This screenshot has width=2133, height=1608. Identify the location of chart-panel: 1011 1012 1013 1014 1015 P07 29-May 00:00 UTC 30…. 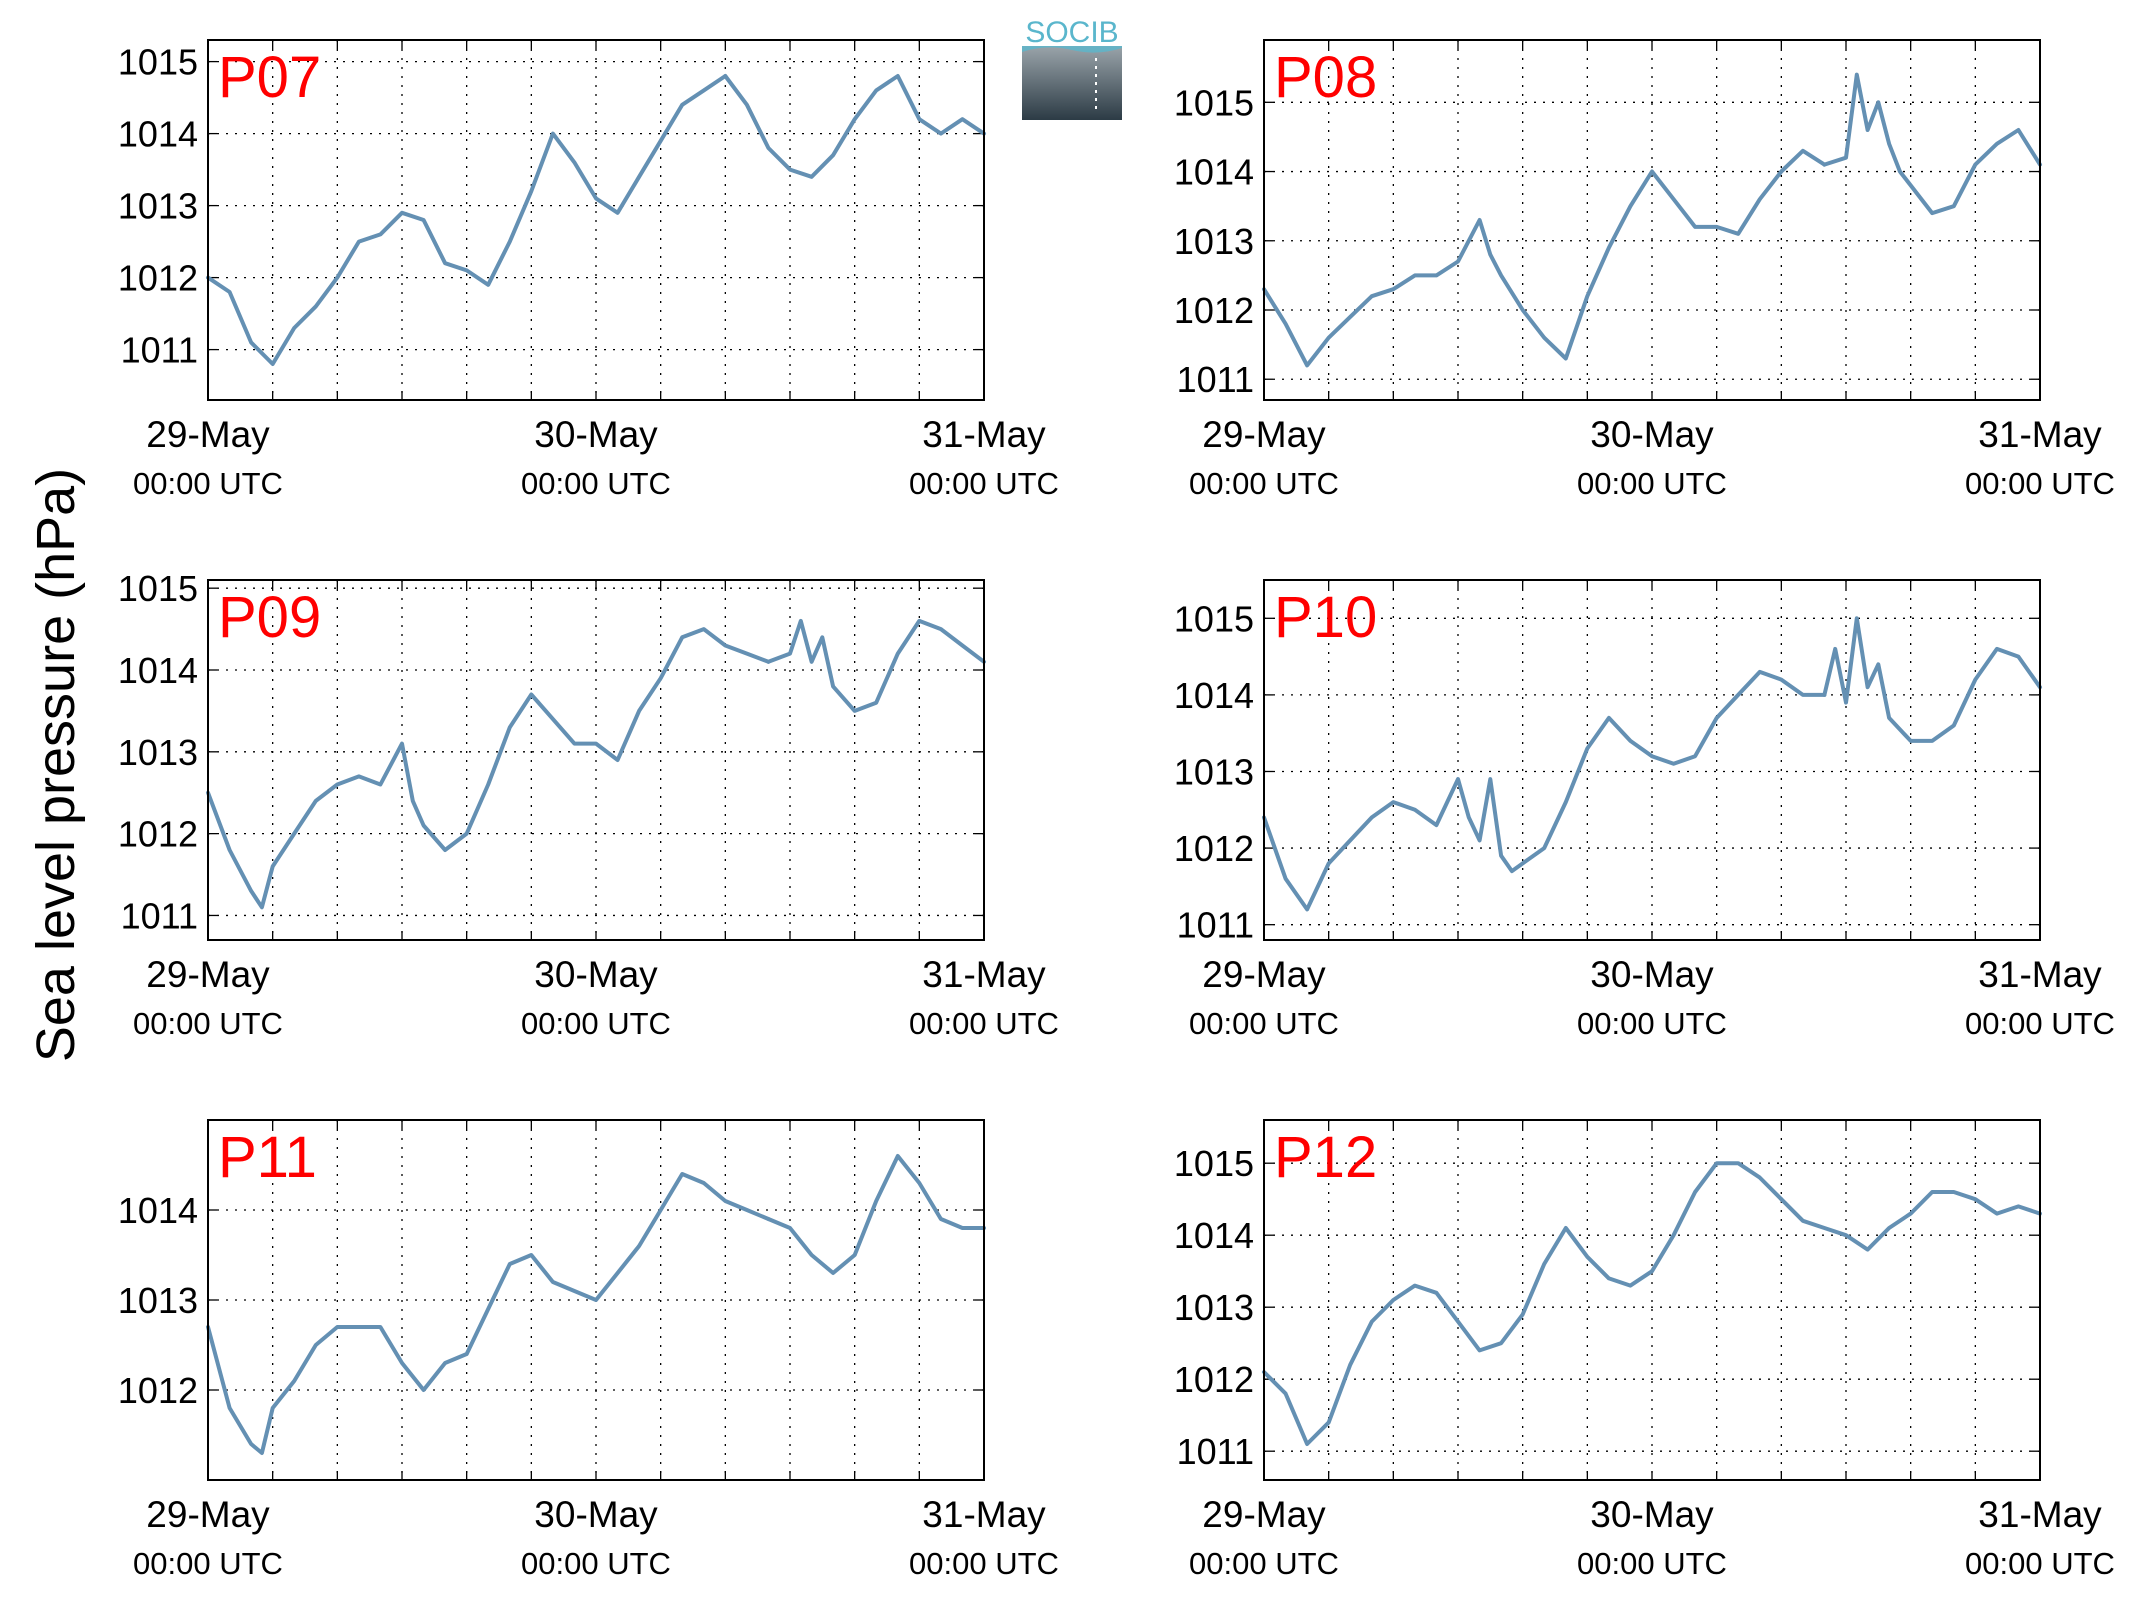
(588, 270).